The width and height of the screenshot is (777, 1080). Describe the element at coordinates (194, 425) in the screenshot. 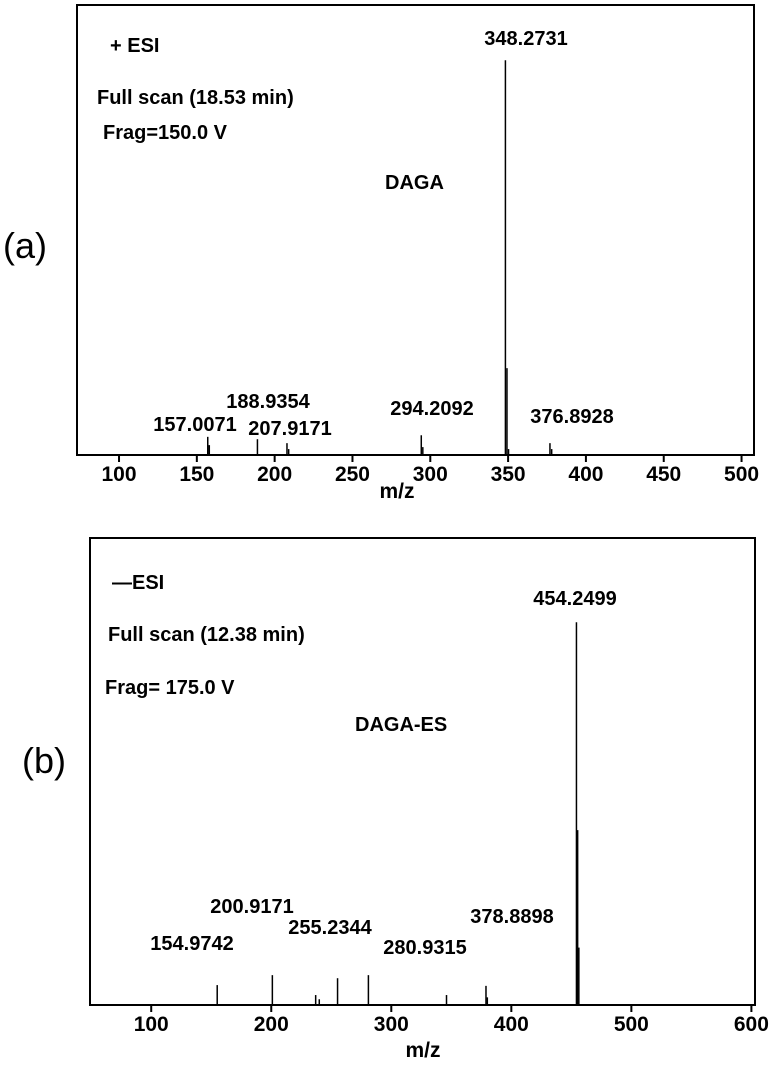

I see `peak-label: 157.0071` at that location.